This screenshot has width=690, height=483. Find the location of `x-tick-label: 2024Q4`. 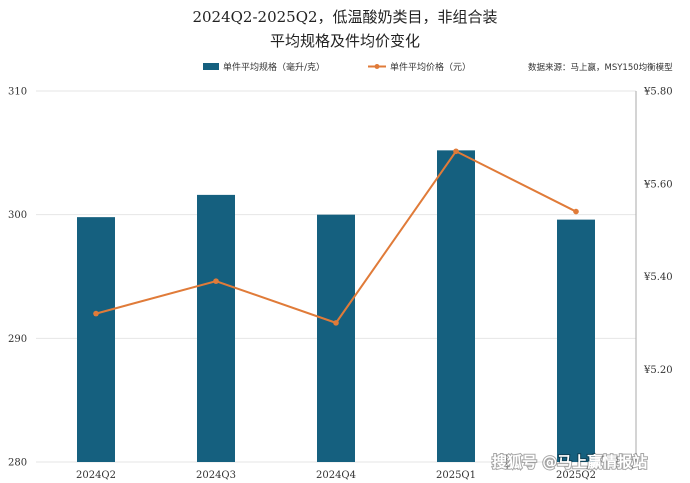

x-tick-label: 2024Q4 is located at coordinates (336, 475).